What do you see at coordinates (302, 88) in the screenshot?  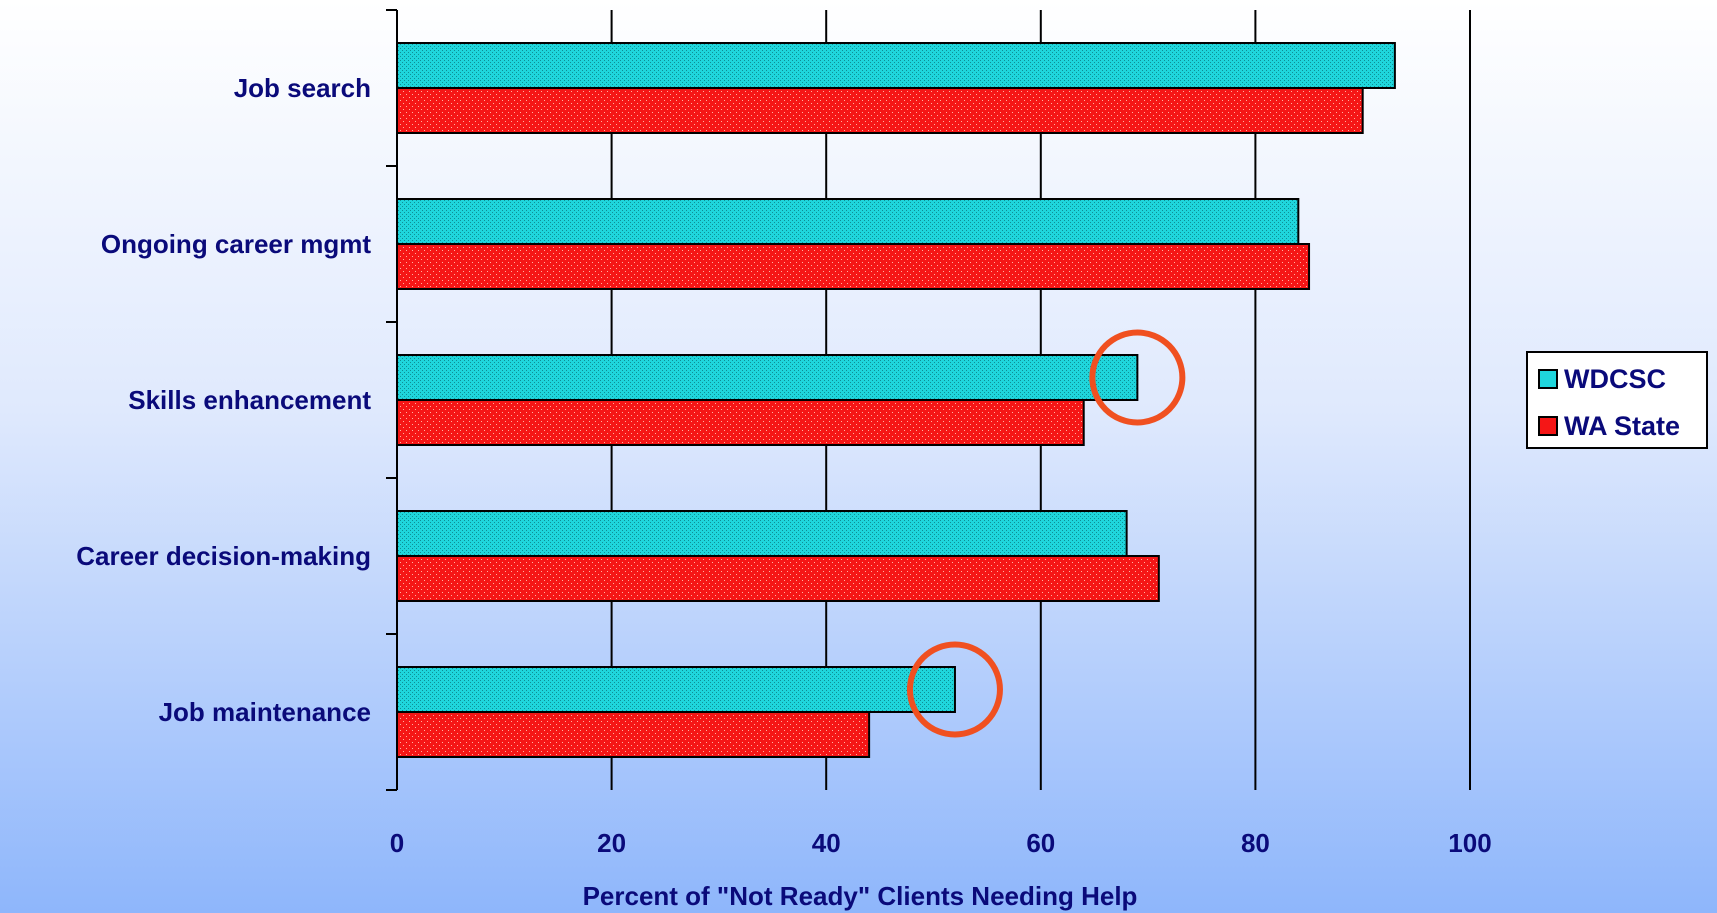 I see `category-label: Job search` at bounding box center [302, 88].